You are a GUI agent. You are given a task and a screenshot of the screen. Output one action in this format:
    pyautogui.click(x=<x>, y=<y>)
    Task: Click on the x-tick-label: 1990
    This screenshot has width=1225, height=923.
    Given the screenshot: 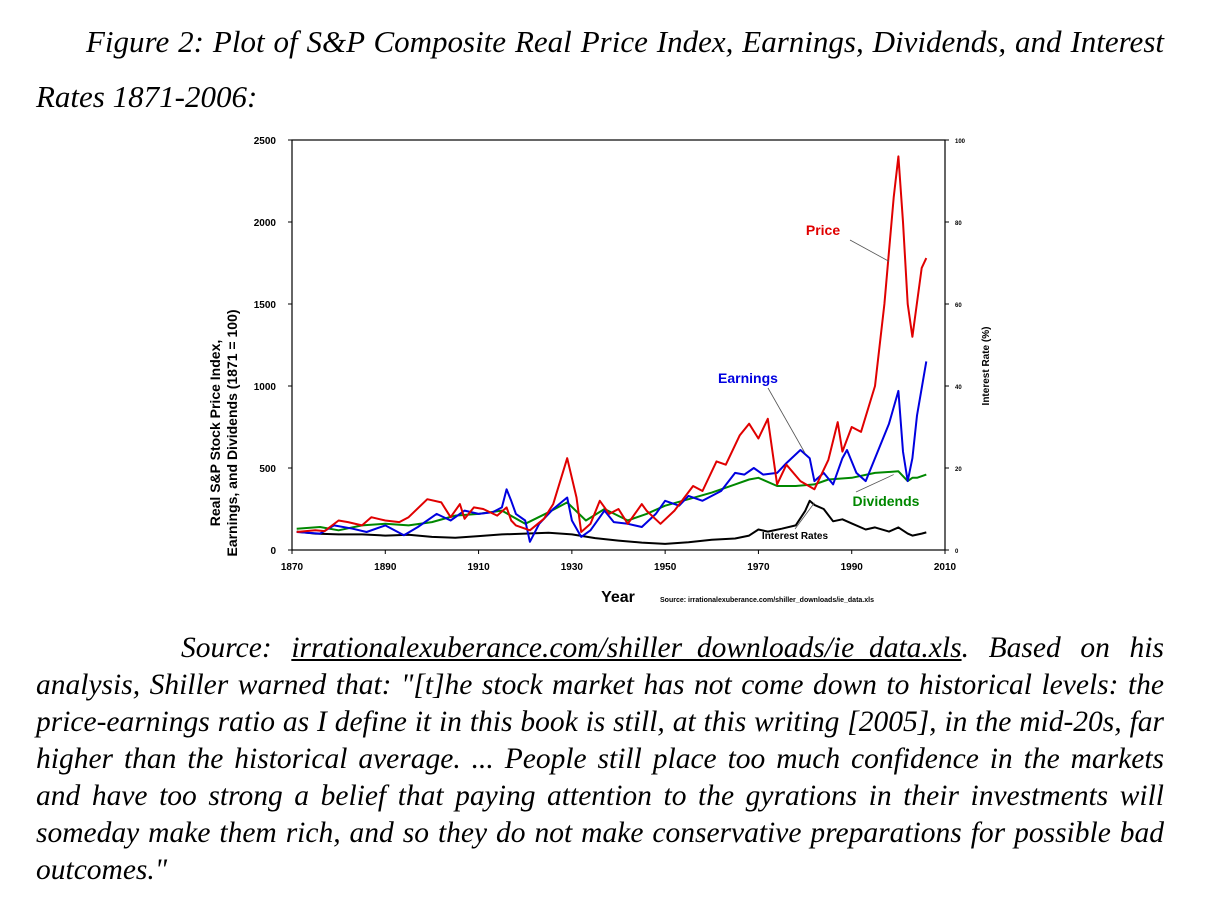 What is the action you would take?
    pyautogui.click(x=852, y=567)
    